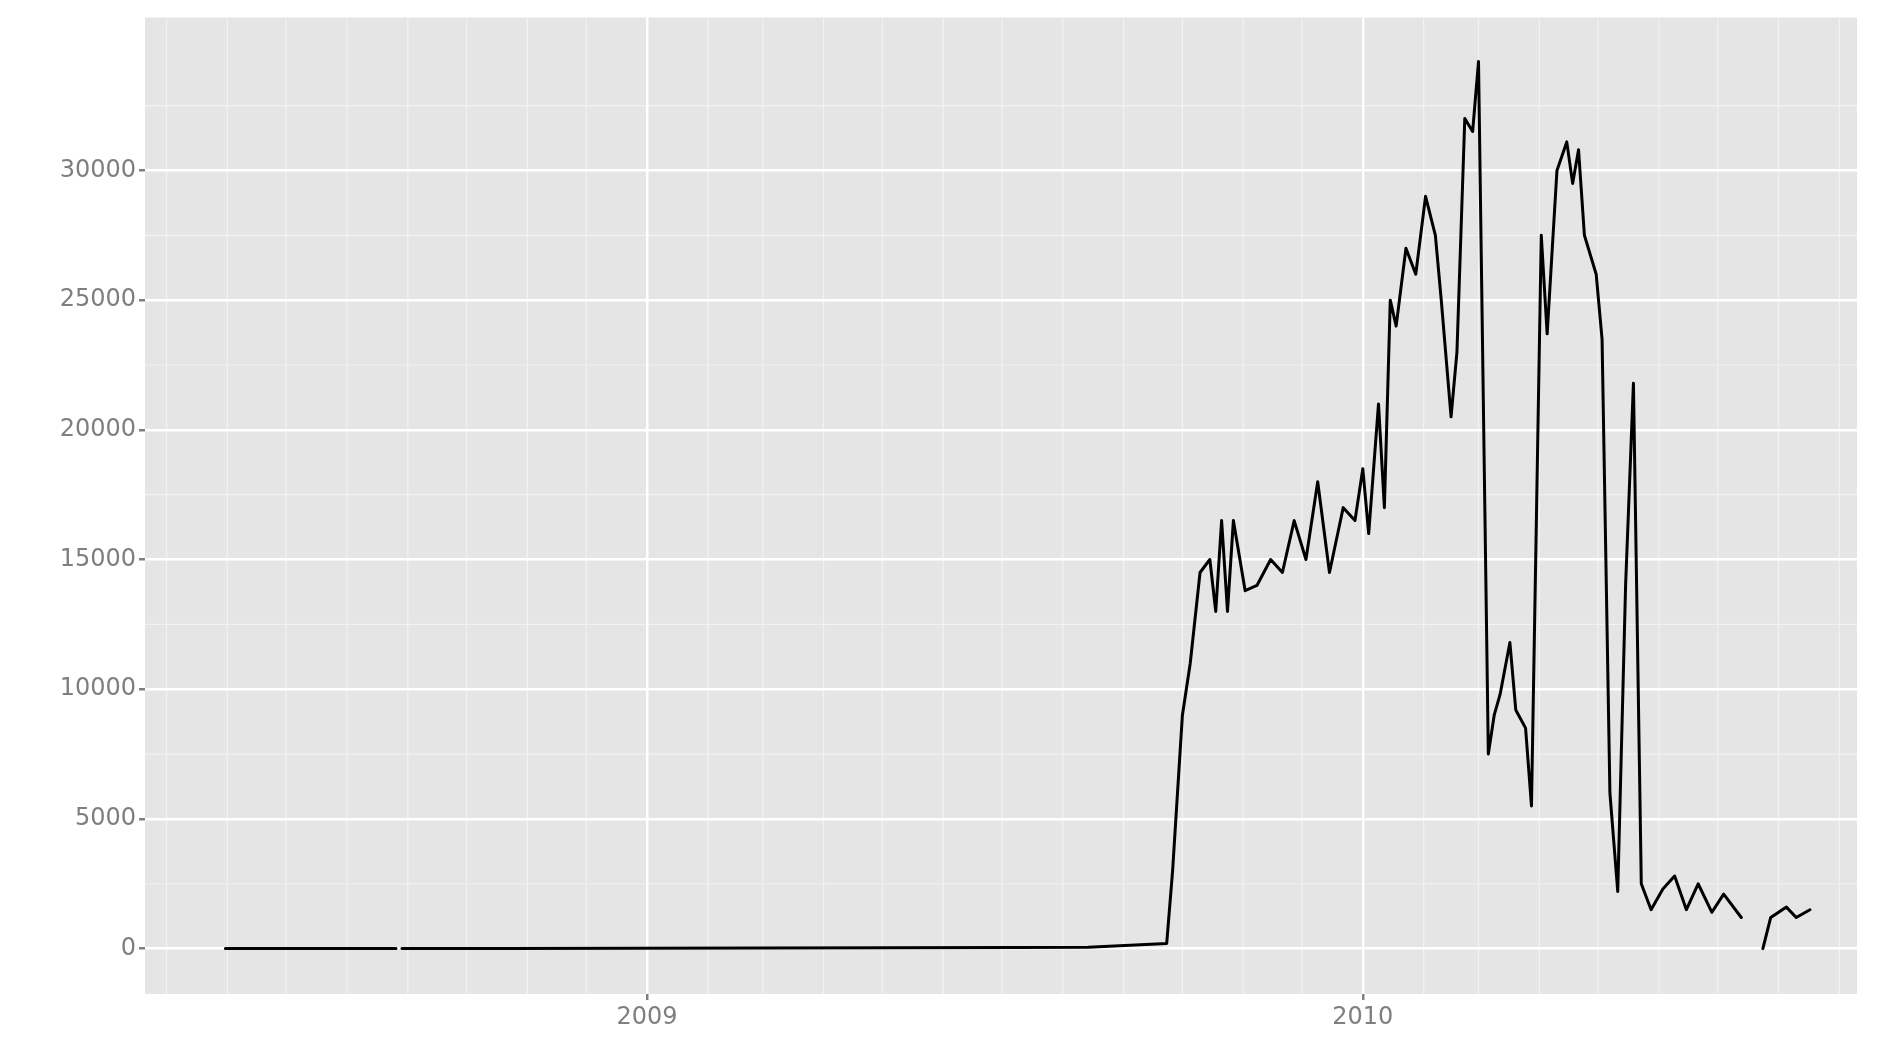 The height and width of the screenshot is (1055, 1897). What do you see at coordinates (647, 1015) in the screenshot?
I see `x-tick-label: 2009` at bounding box center [647, 1015].